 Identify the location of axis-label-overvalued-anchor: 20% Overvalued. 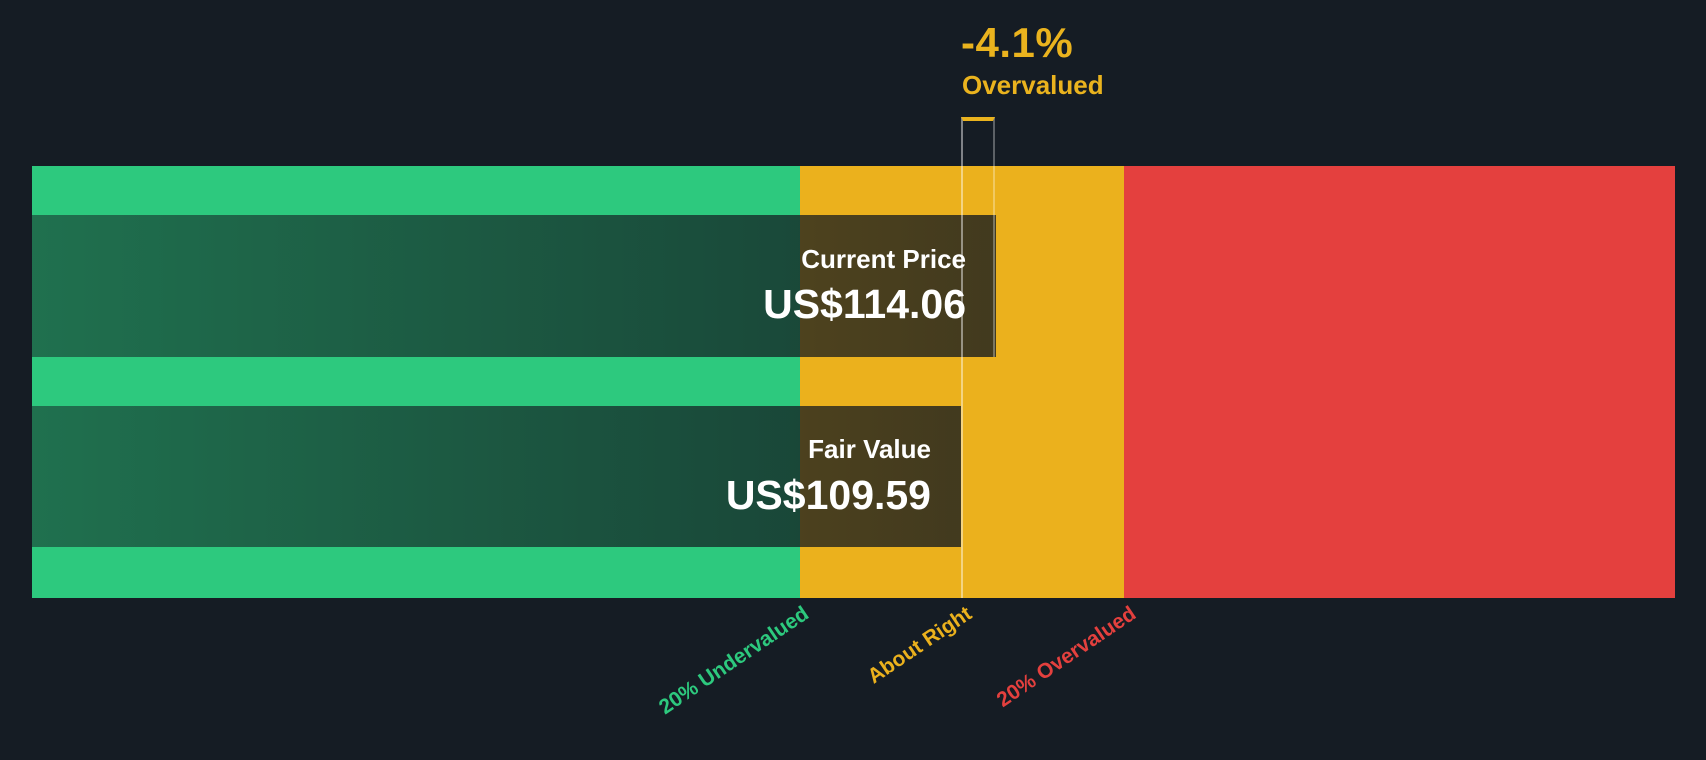
(569, 657).